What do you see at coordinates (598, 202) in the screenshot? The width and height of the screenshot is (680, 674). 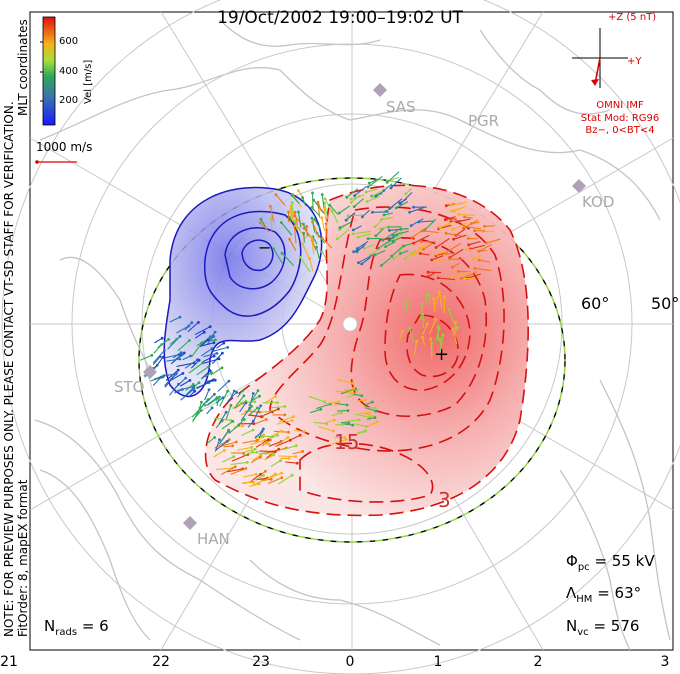 I see `station-label-kod: KOD` at bounding box center [598, 202].